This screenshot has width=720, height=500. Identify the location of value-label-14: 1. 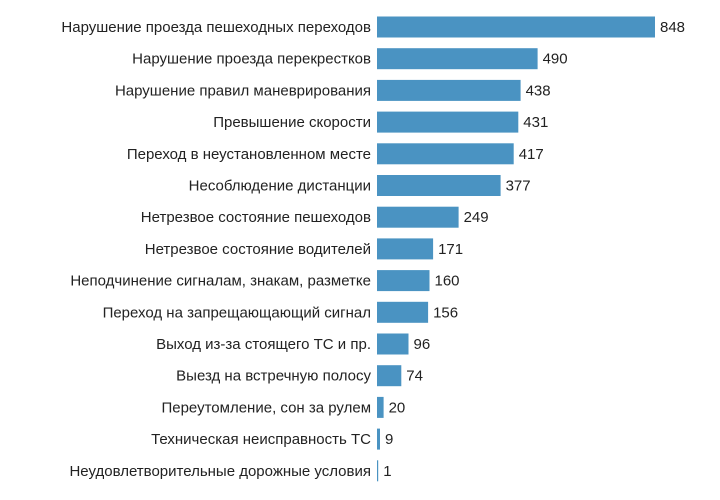
(387, 471).